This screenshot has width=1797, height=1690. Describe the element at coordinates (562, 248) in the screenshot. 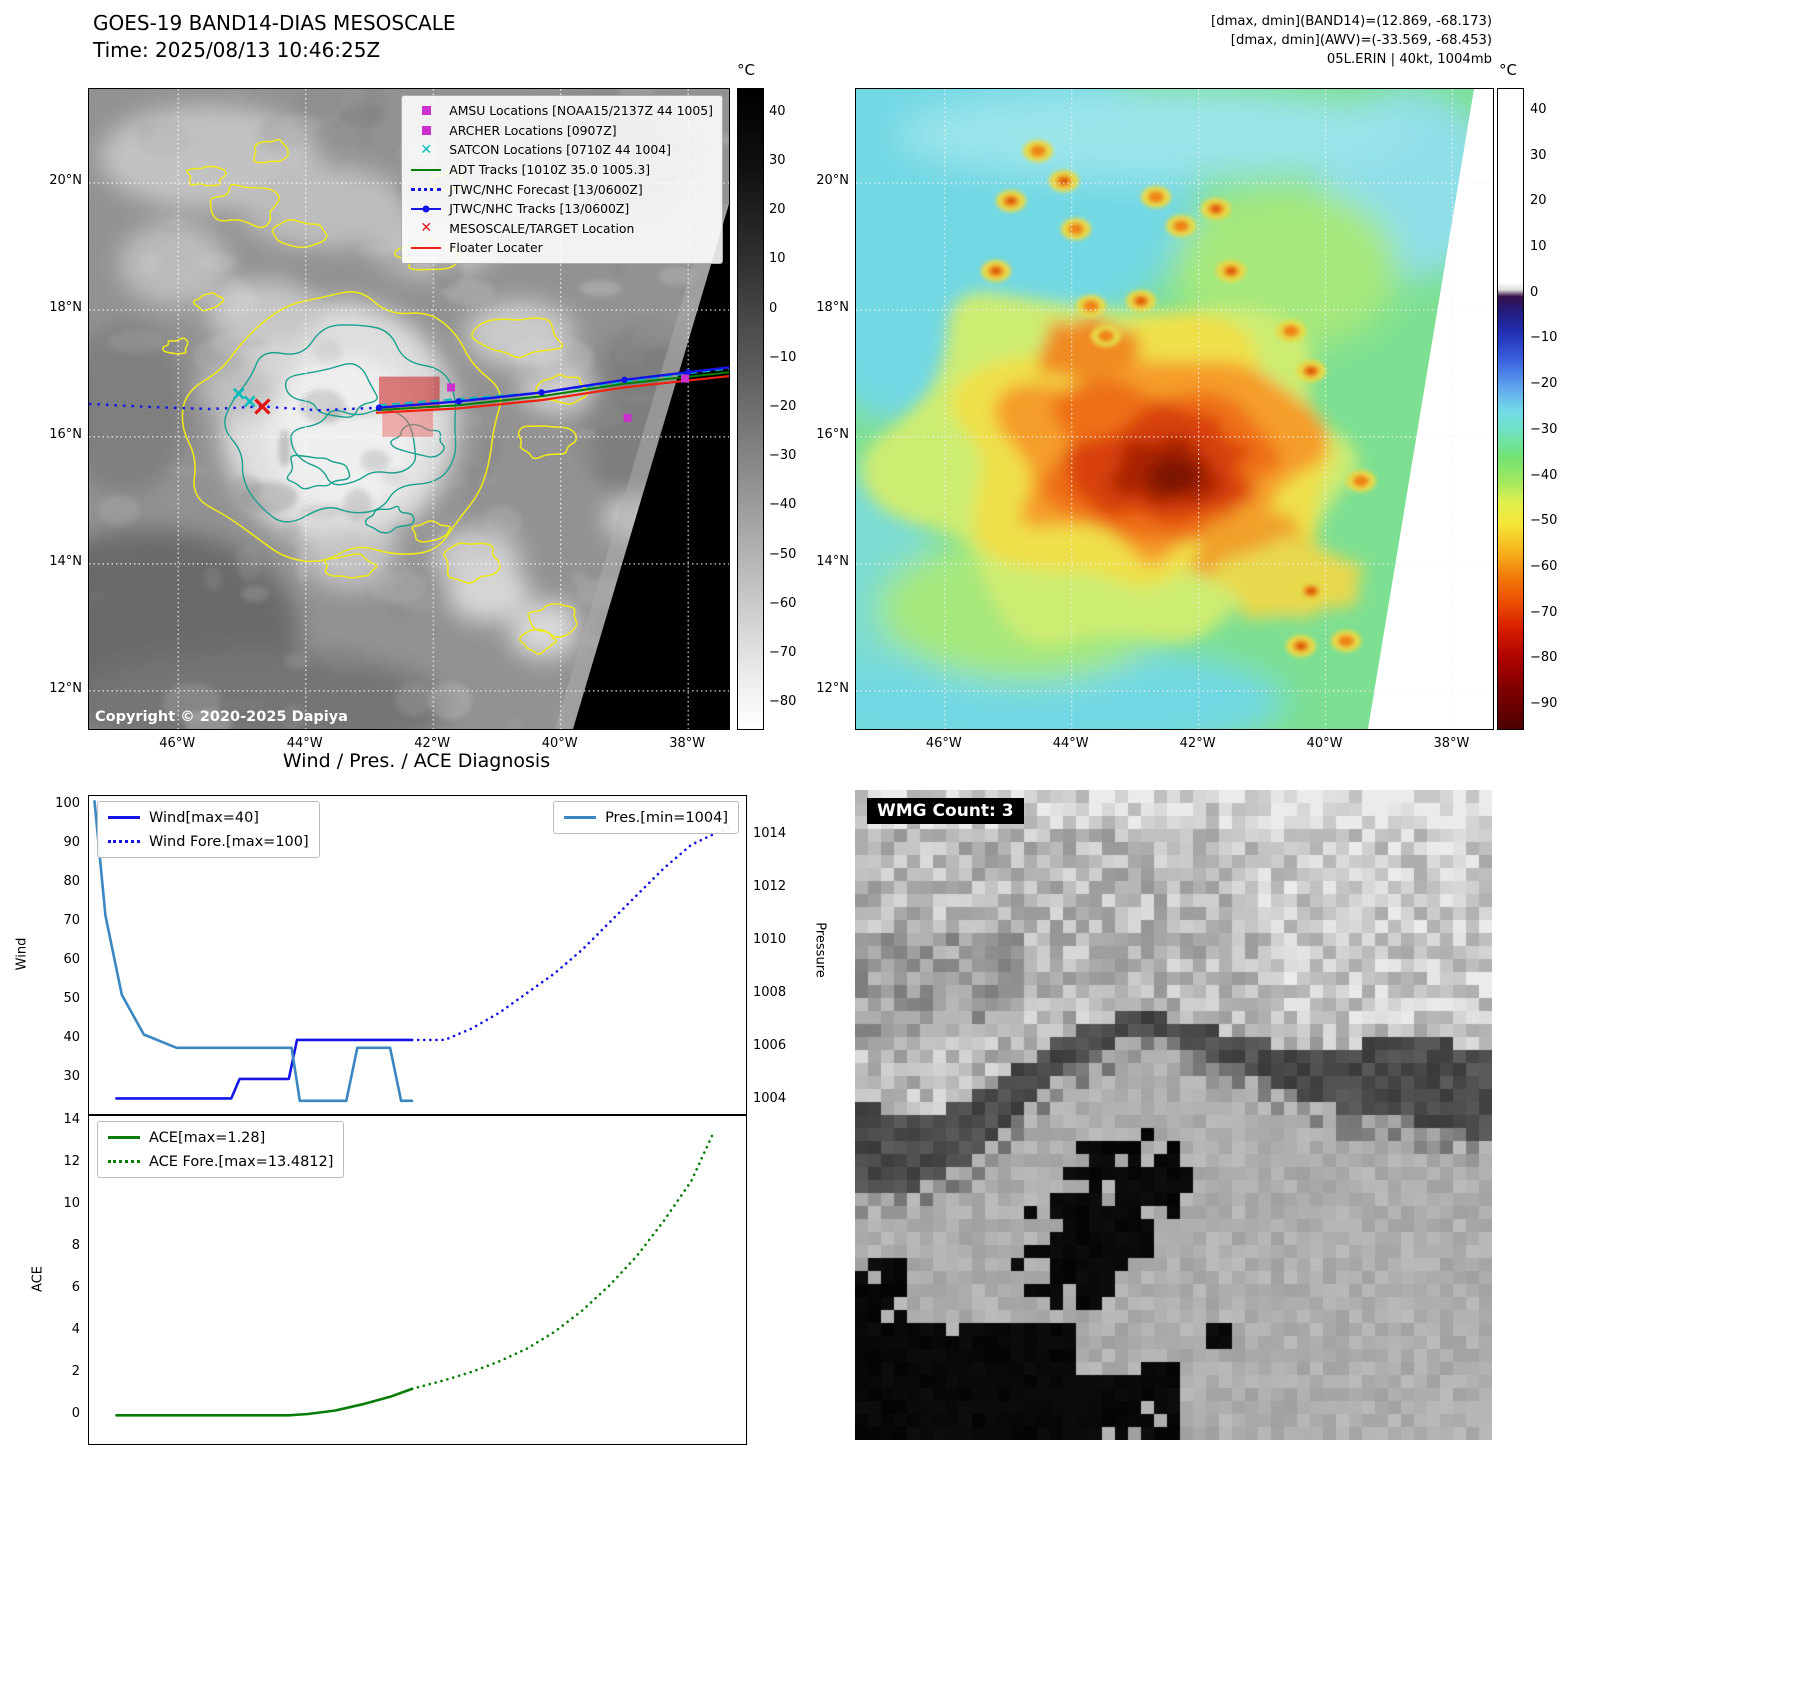

I see `legend-item: Floater Locater` at that location.